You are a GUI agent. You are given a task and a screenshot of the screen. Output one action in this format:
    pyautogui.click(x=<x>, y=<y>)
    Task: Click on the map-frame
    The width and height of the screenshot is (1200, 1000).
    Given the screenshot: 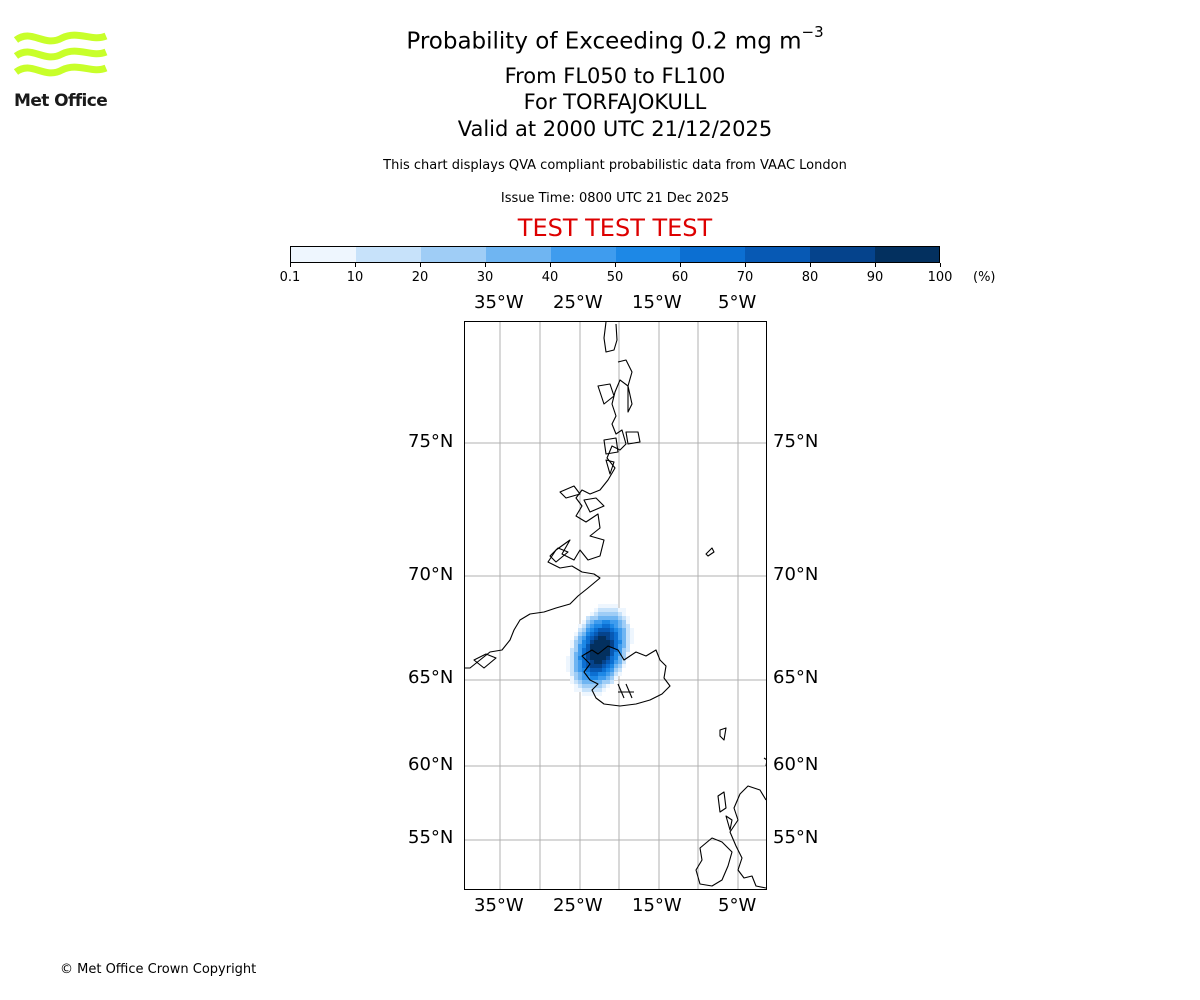 What is the action you would take?
    pyautogui.click(x=615, y=605)
    